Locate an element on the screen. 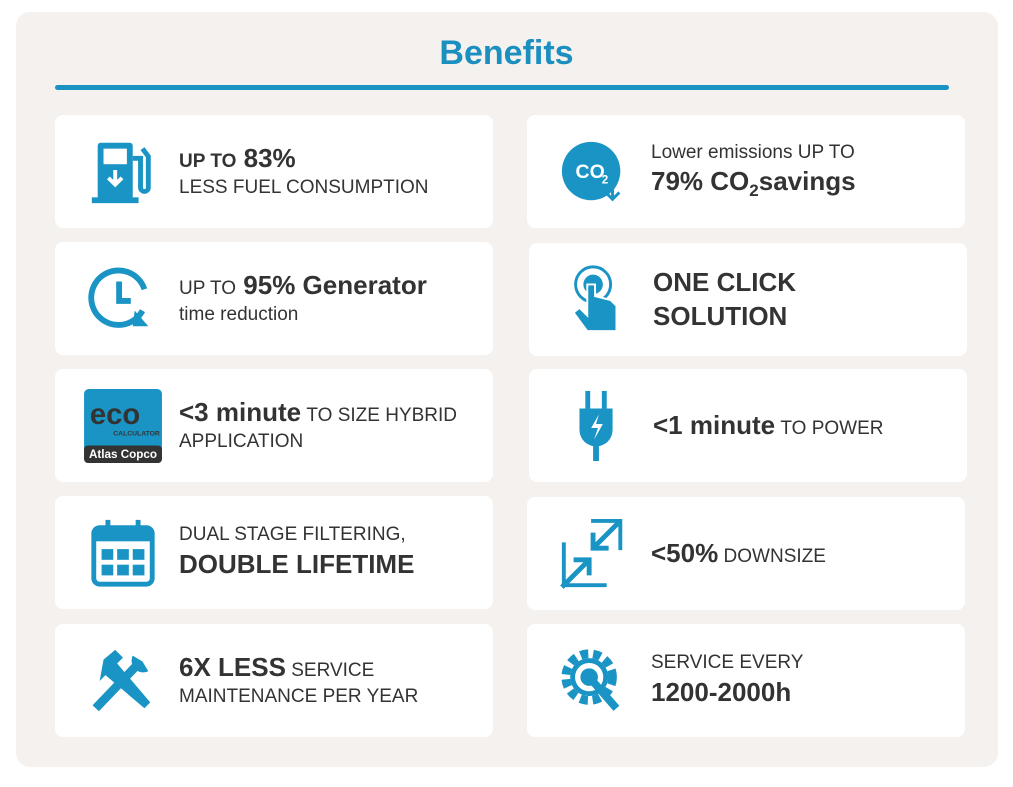  benefit-text: UP TO 83% LESS FUEL CONSUMPTION is located at coordinates (331, 171).